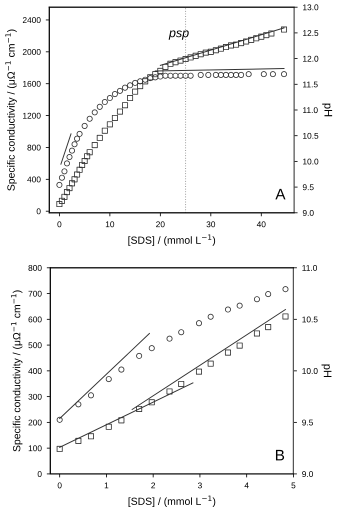  Describe the element at coordinates (310, 59) in the screenshot. I see `y2-tick-label: 12.0` at that location.